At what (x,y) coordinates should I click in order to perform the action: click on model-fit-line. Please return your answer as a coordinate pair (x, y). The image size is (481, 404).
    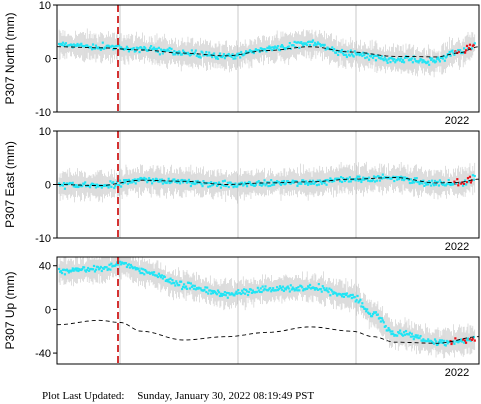
    Looking at the image, I should click on (268, 331).